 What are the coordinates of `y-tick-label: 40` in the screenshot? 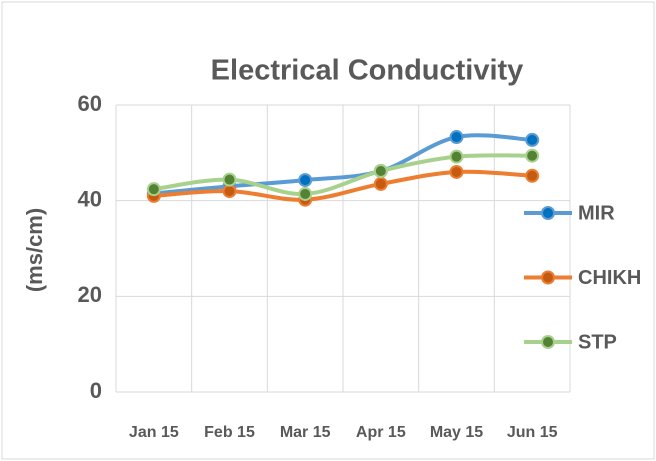 It's located at (90, 198).